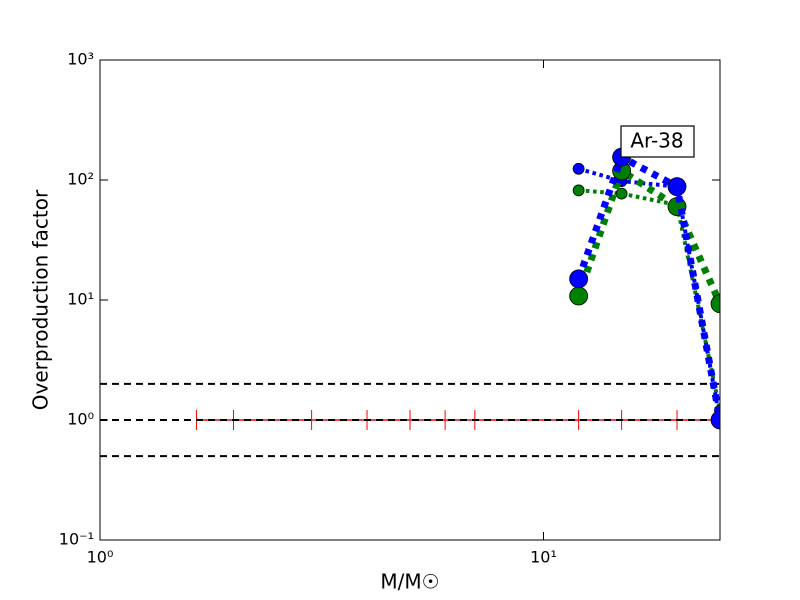 This screenshot has width=800, height=600. Describe the element at coordinates (80, 59) in the screenshot. I see `y-tick-label: 10³` at that location.